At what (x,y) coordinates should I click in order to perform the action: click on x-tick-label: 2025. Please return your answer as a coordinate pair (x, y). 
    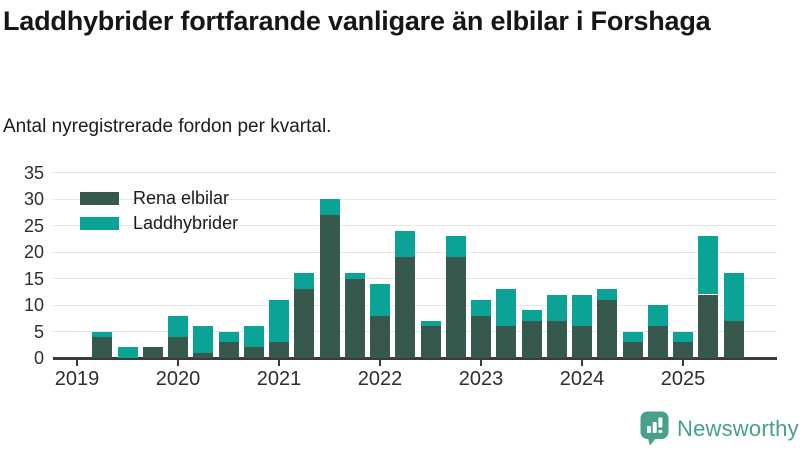
    Looking at the image, I should click on (683, 379).